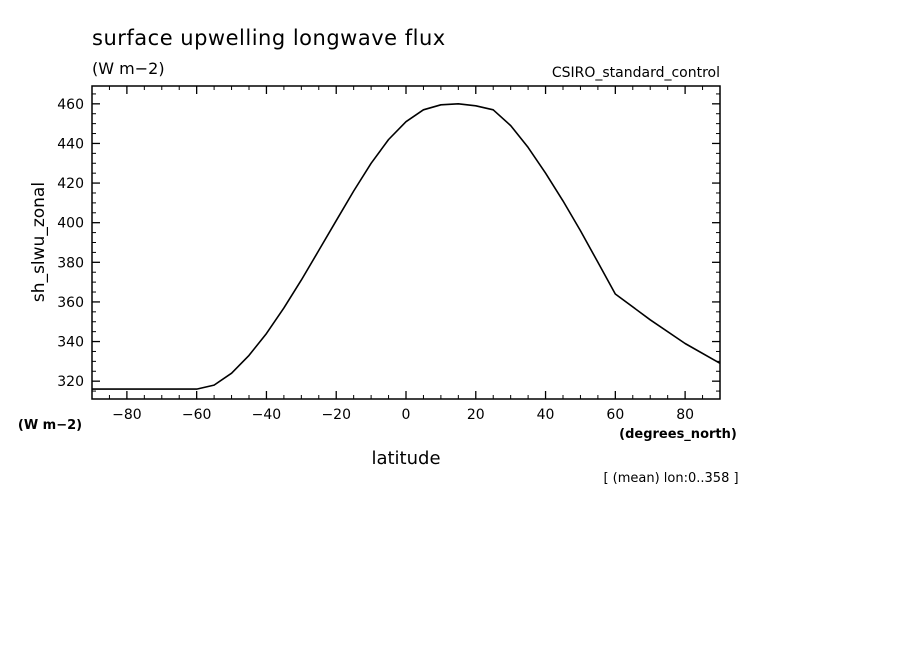 This screenshot has width=904, height=654. I want to click on chart-title: surface upwelling longwave flux, so click(269, 38).